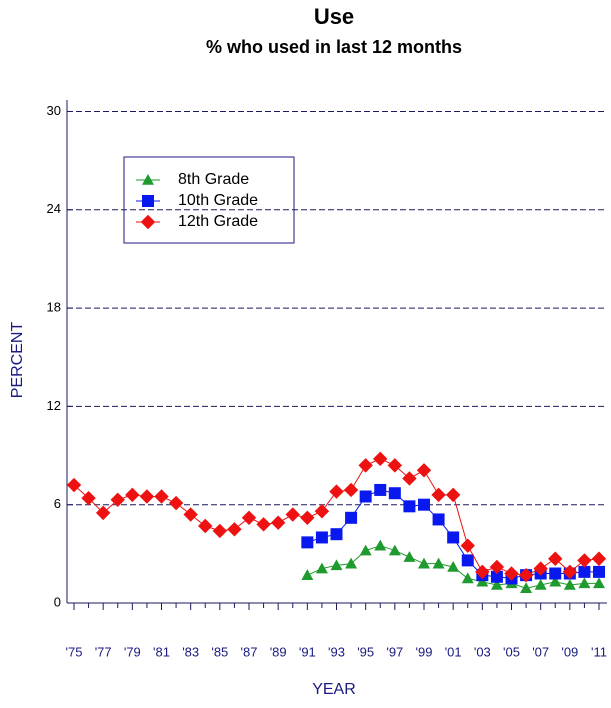 This screenshot has width=611, height=708. What do you see at coordinates (54, 208) in the screenshot?
I see `y-tick-label: 24` at bounding box center [54, 208].